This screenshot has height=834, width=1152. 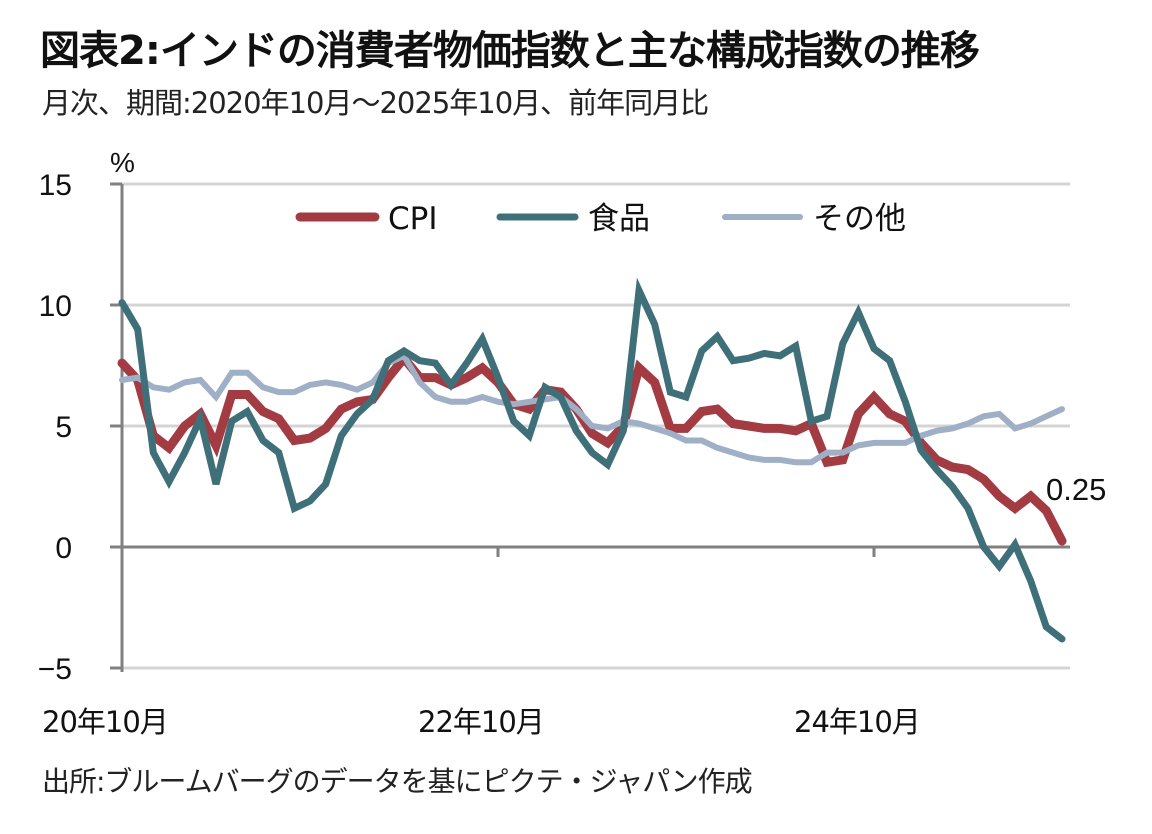 I want to click on annotations: 0.25, so click(x=1076, y=489).